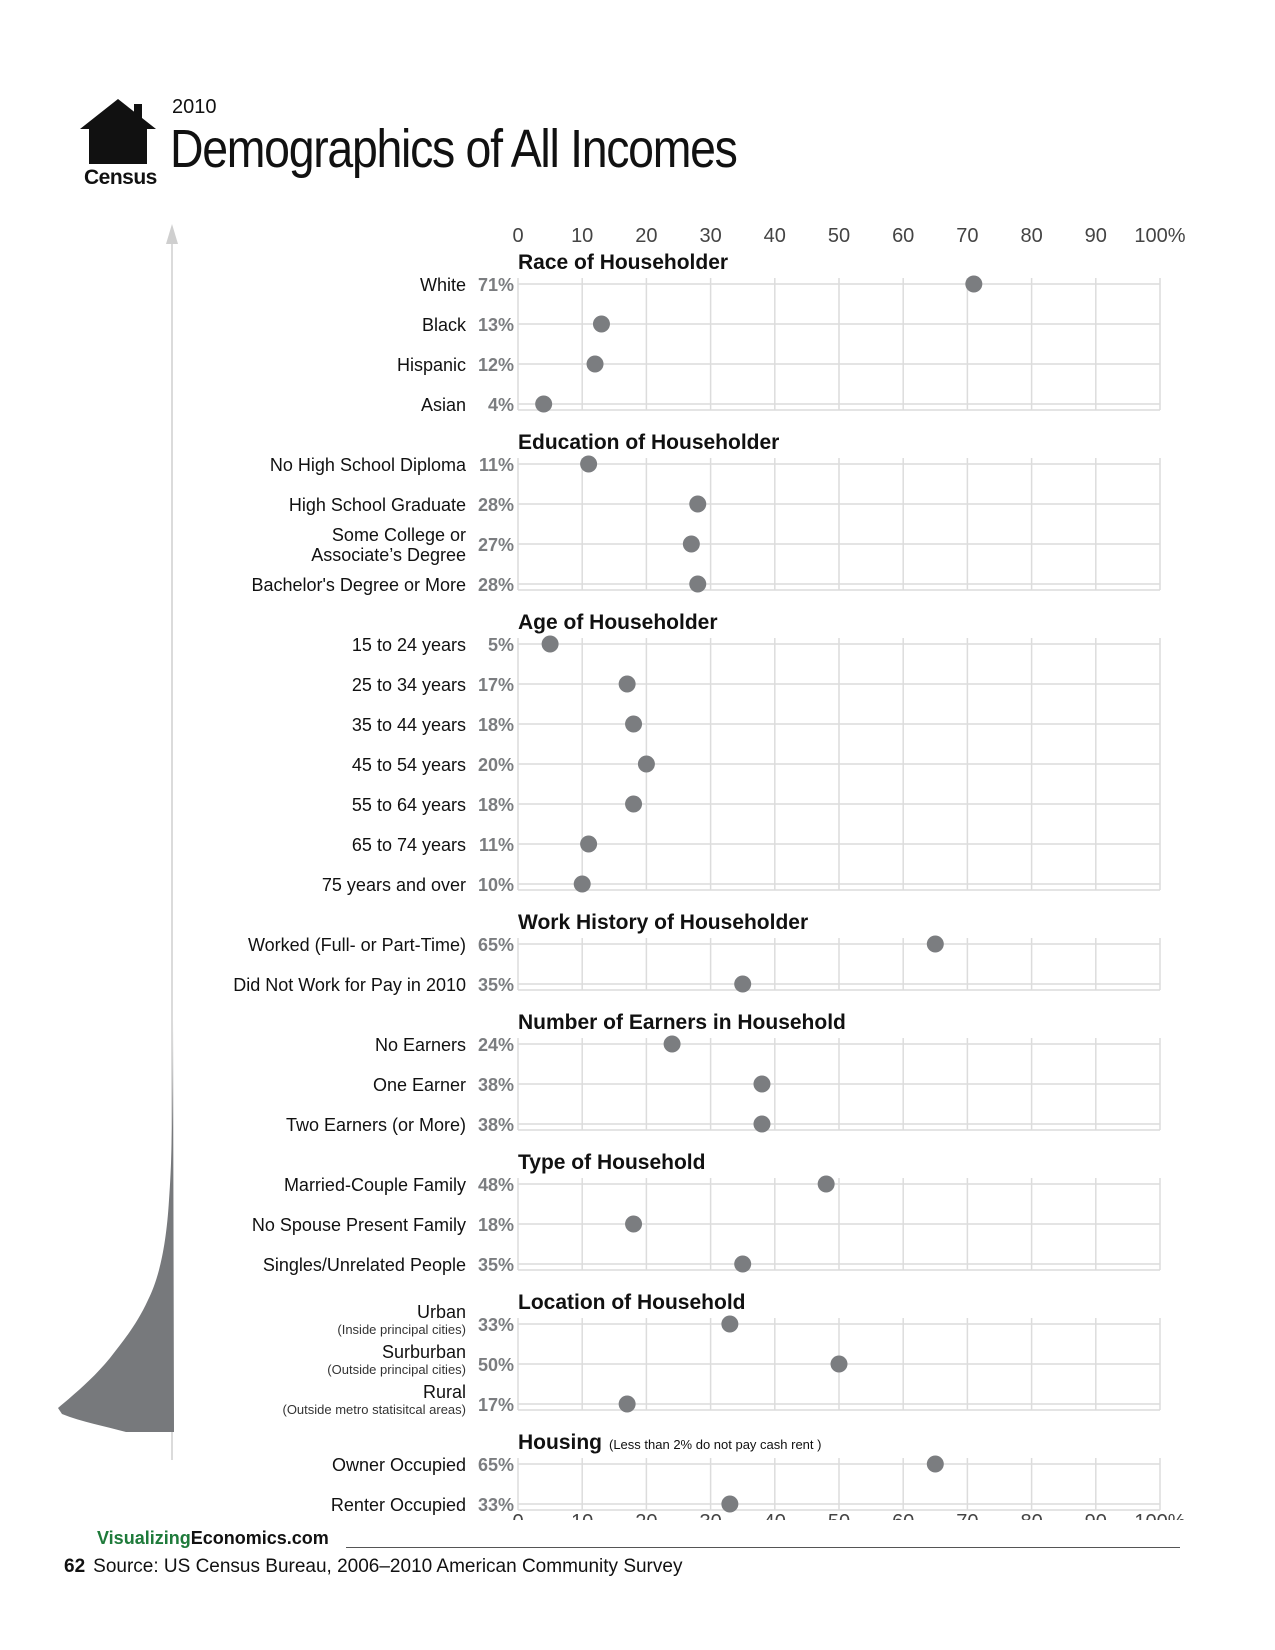  I want to click on category-label: 45 to 54 years, so click(409, 765).